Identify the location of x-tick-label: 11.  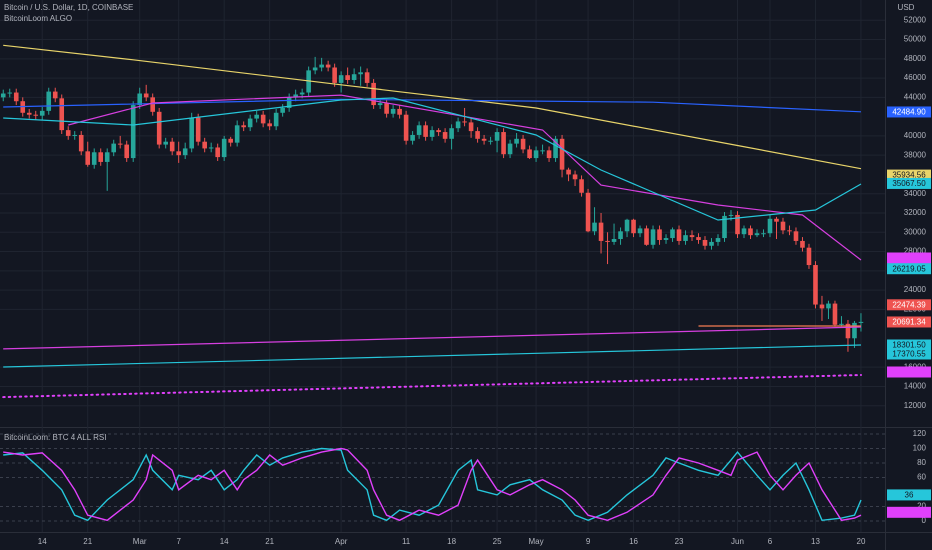
(406, 541).